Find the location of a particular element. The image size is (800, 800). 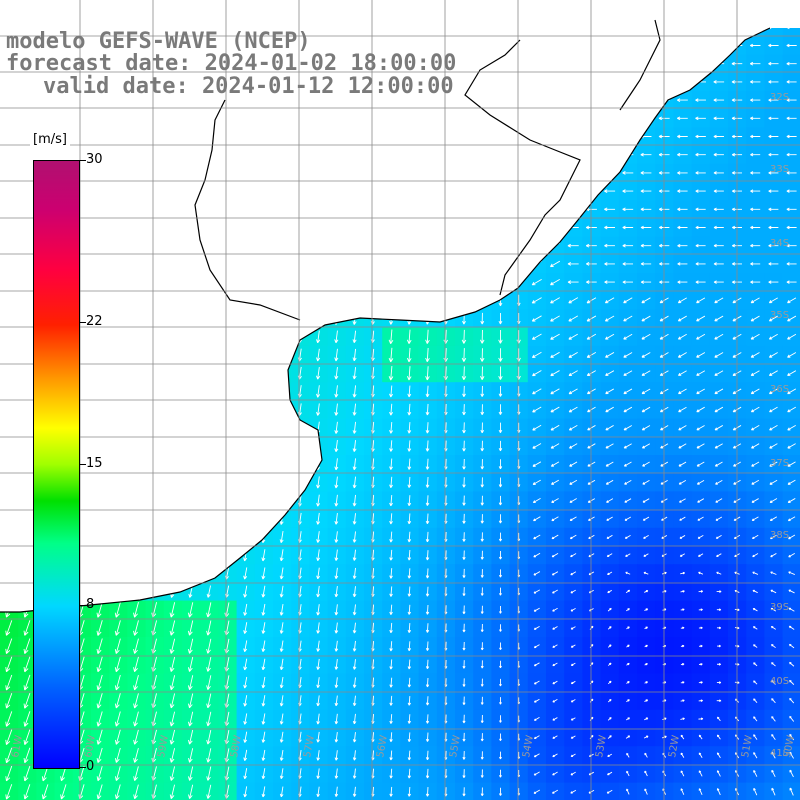

wind-cell is located at coordinates (791, 774).